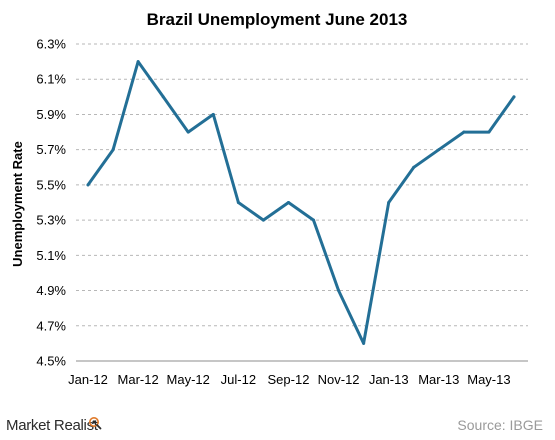  I want to click on x-tick-label: Jul-12, so click(238, 379).